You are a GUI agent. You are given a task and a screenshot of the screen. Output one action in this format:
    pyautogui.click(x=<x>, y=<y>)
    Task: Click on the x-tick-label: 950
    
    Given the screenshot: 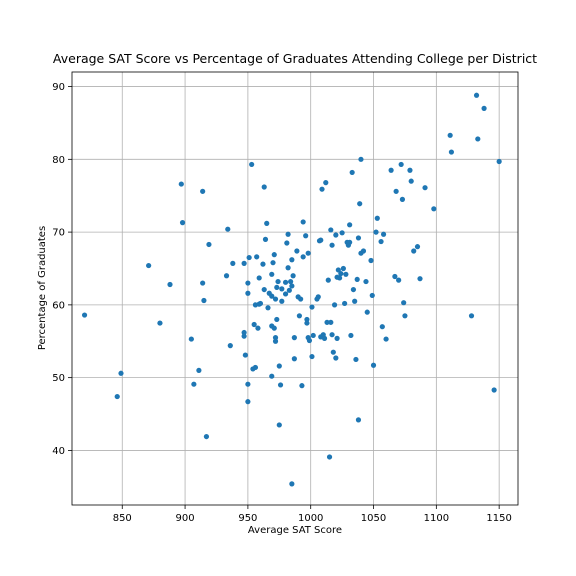 What is the action you would take?
    pyautogui.click(x=247, y=518)
    